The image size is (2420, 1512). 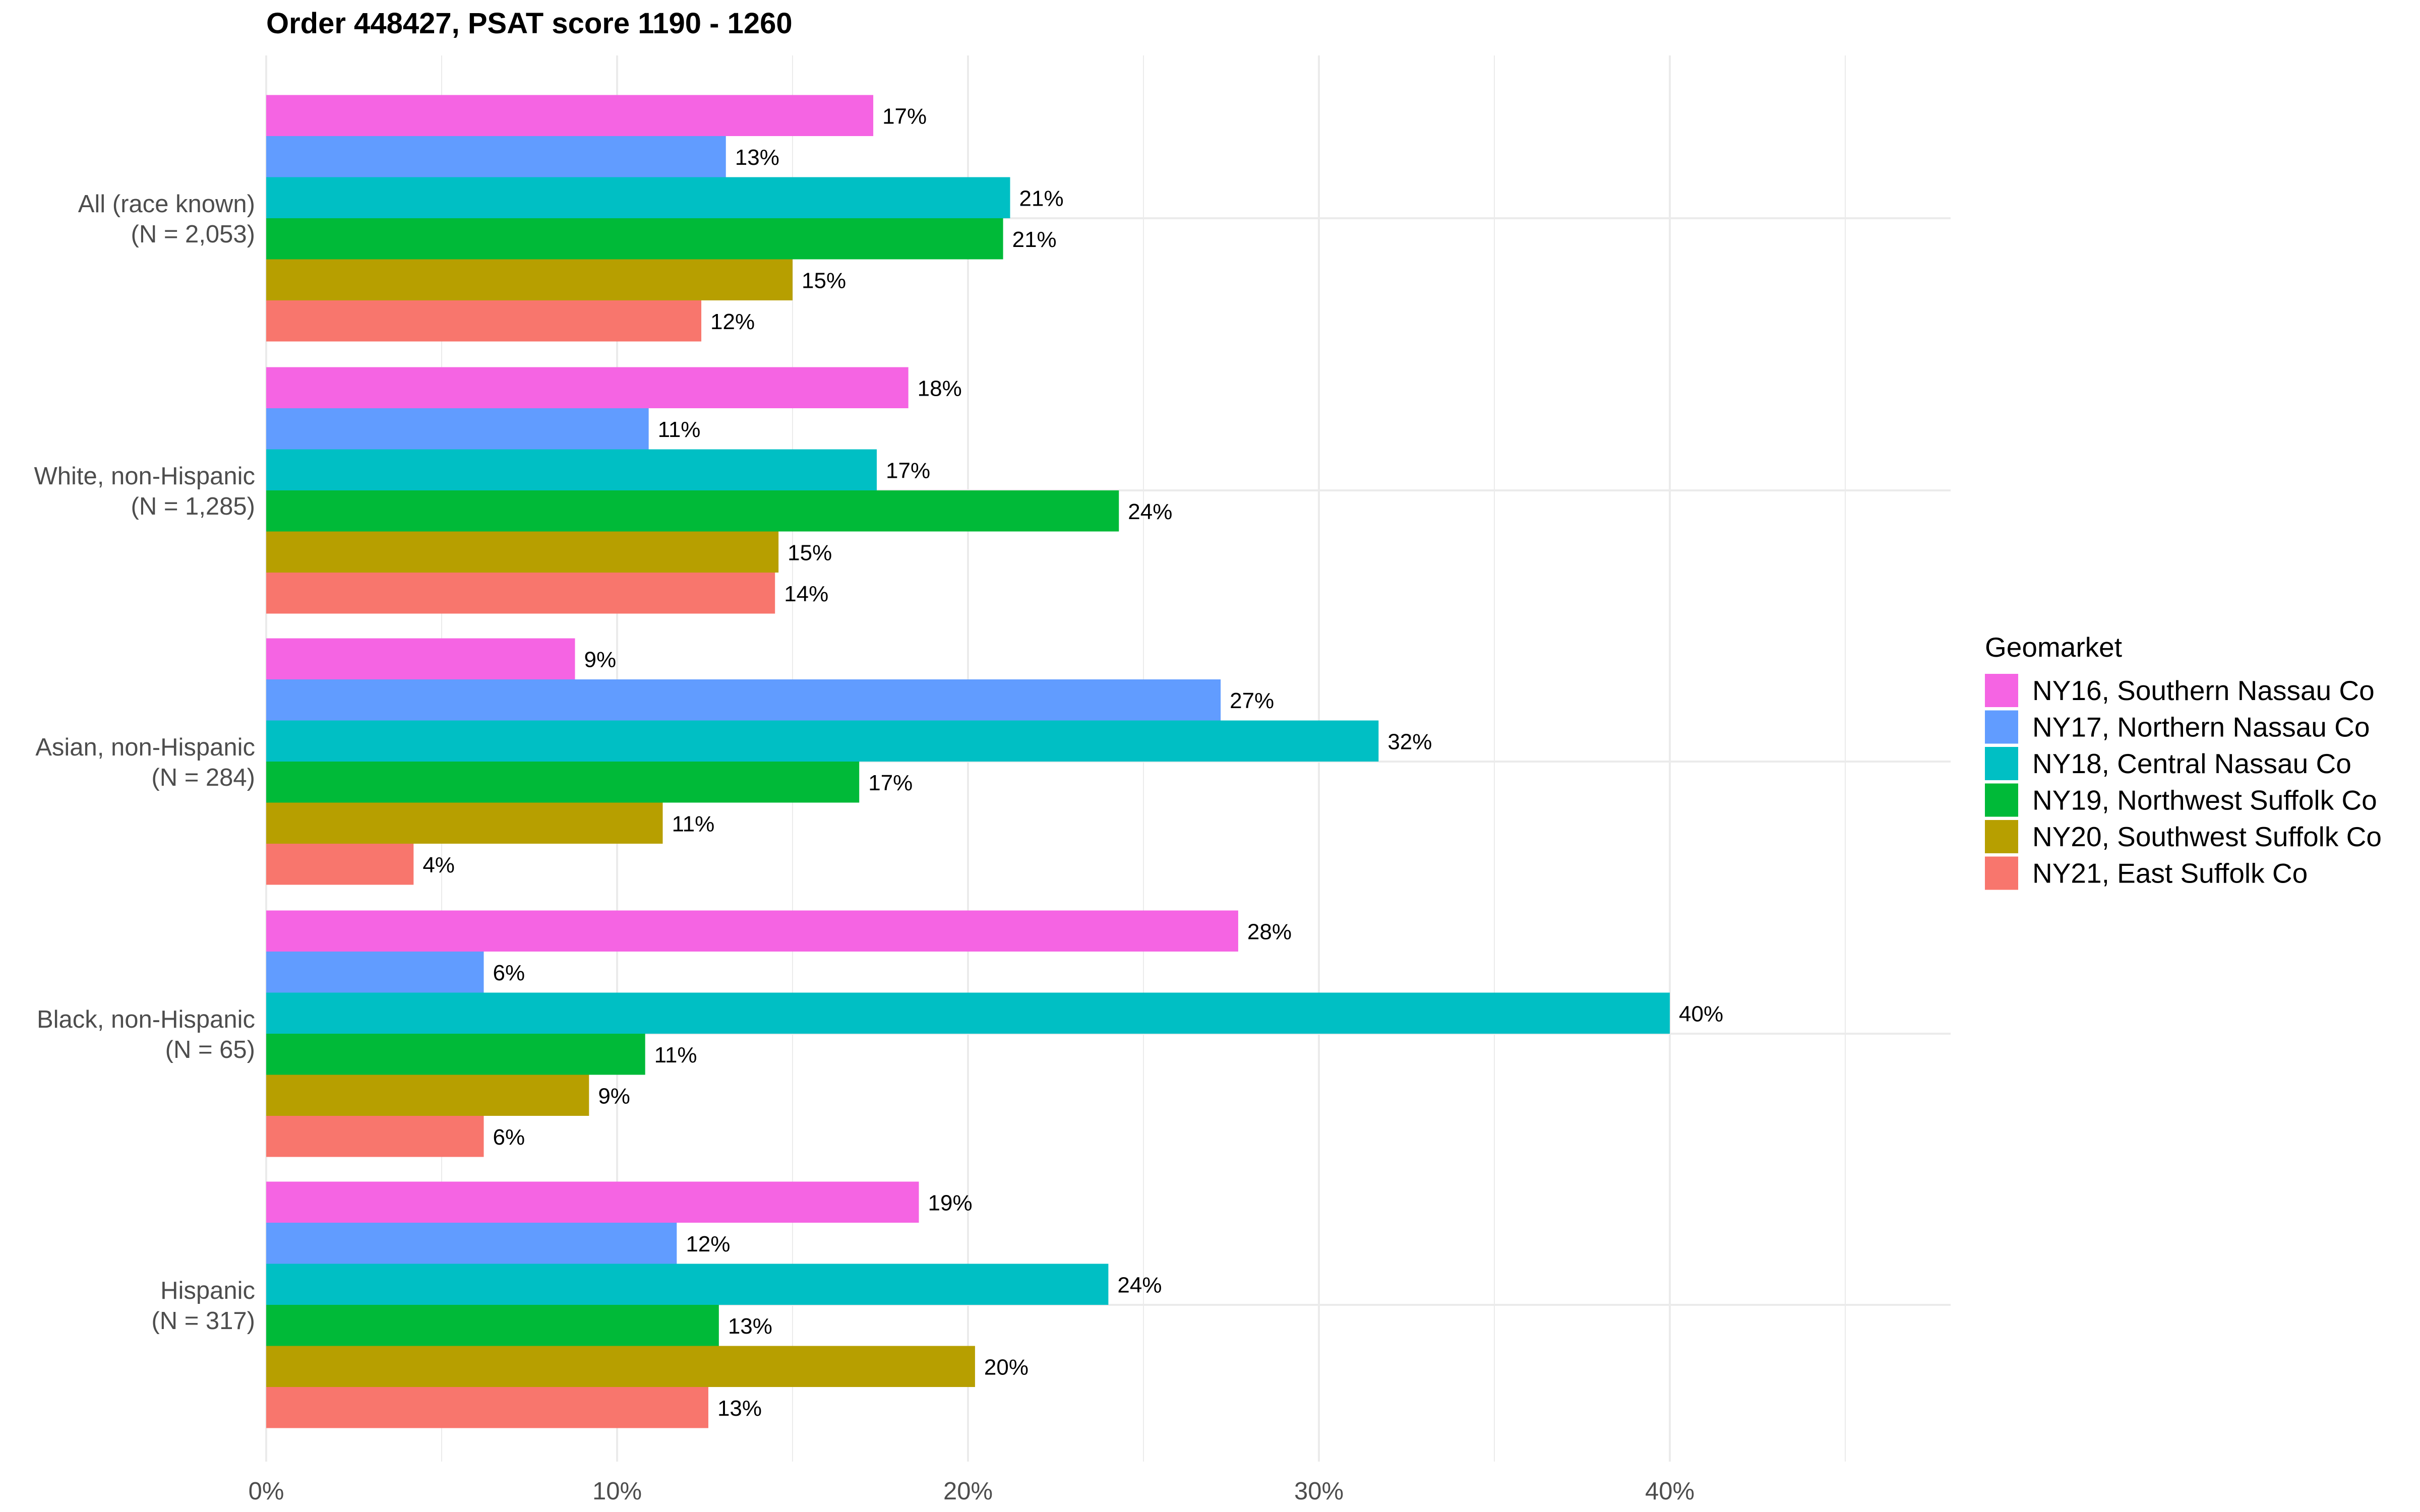 What do you see at coordinates (1006, 1367) in the screenshot?
I see `bar-value-label: 20%` at bounding box center [1006, 1367].